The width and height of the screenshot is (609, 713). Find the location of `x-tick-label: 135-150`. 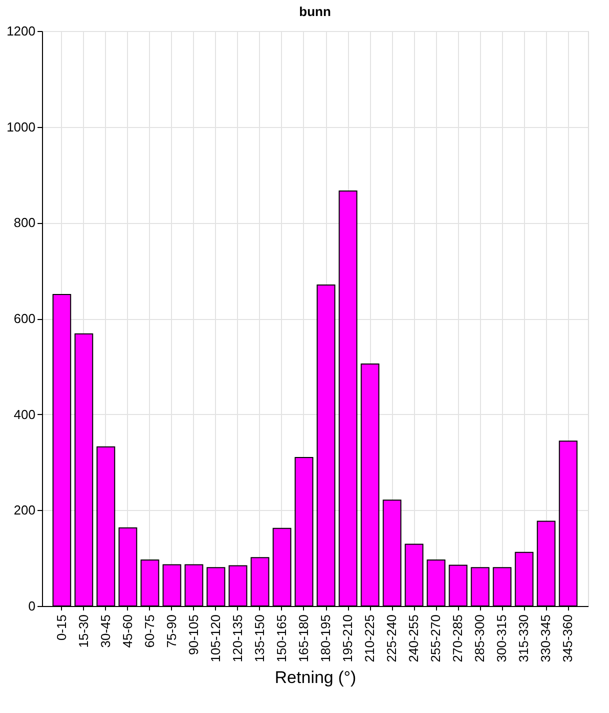

x-tick-label: 135-150 is located at coordinates (259, 638).